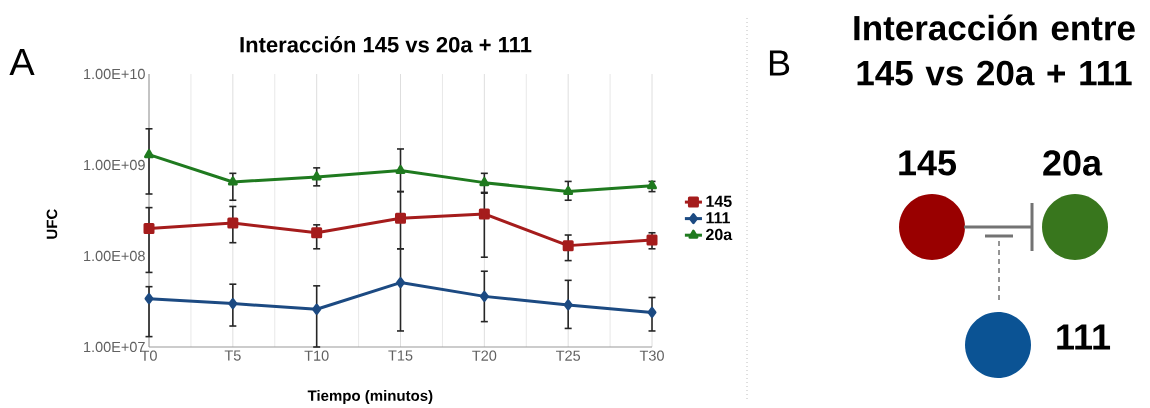 The height and width of the screenshot is (408, 1150). I want to click on text: Interacción entre 145 vs 20a + 111, so click(994, 50).